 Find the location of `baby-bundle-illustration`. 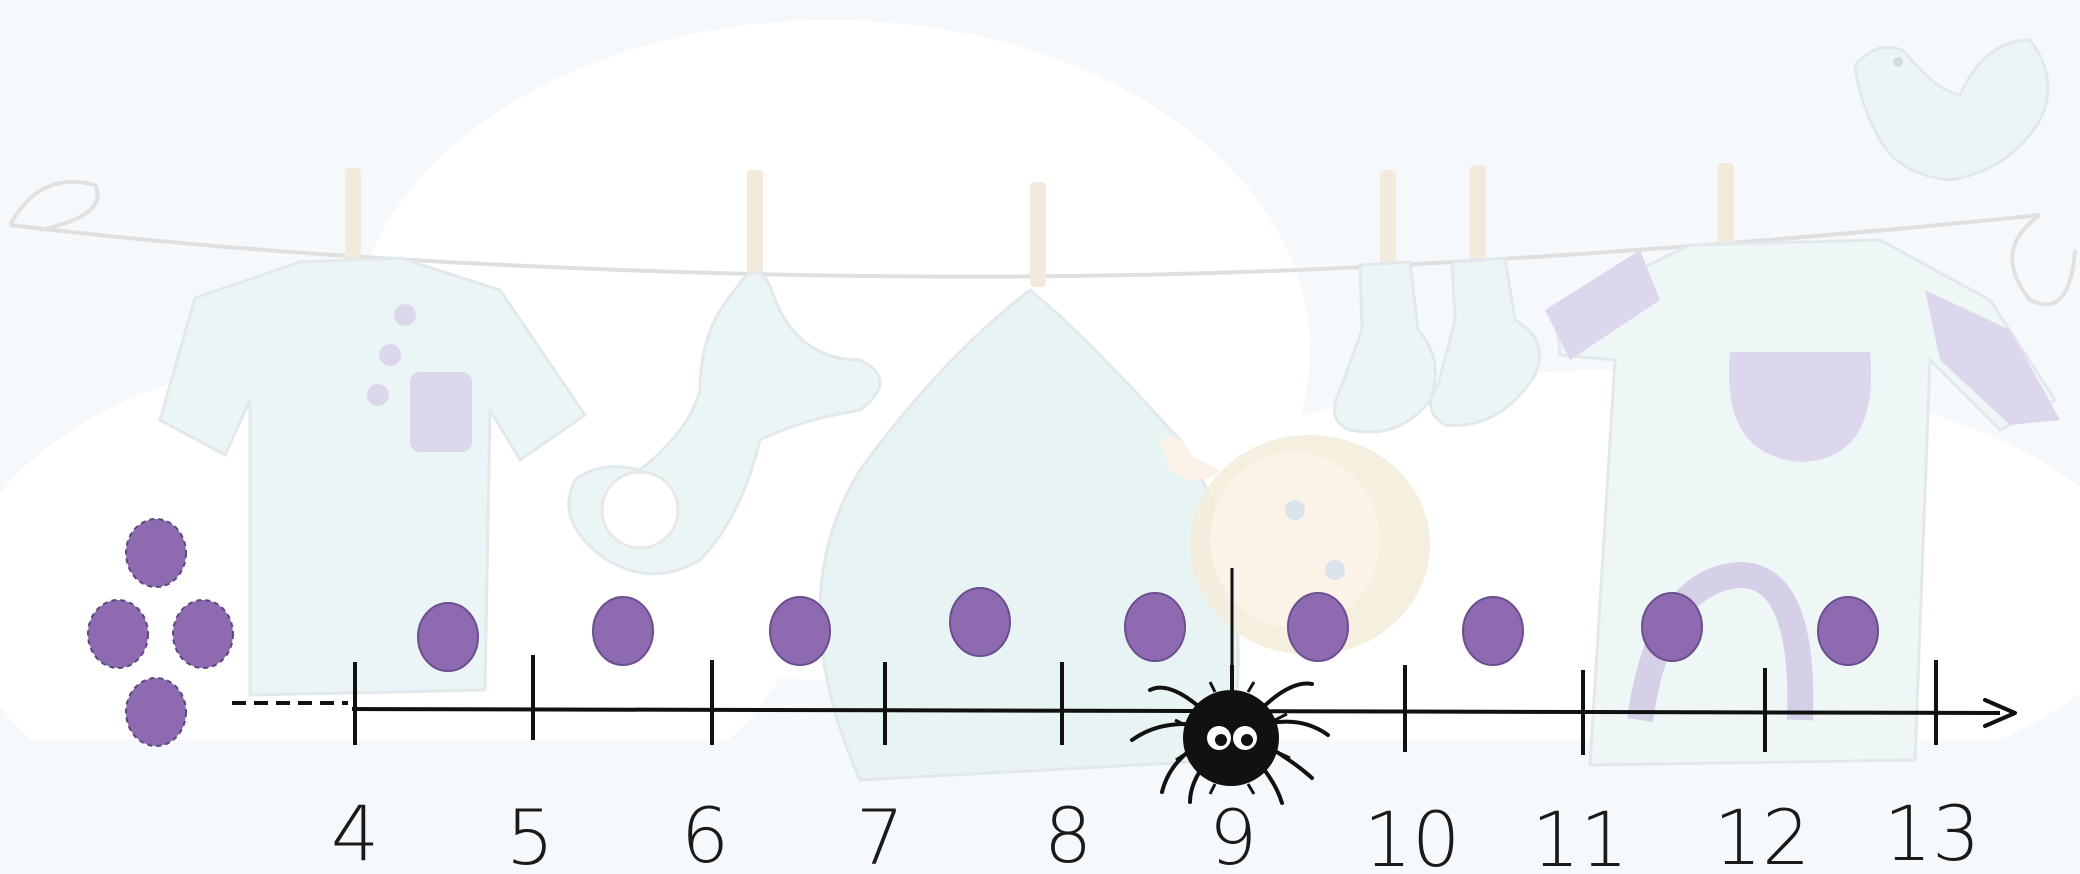

baby-bundle-illustration is located at coordinates (1029, 535).